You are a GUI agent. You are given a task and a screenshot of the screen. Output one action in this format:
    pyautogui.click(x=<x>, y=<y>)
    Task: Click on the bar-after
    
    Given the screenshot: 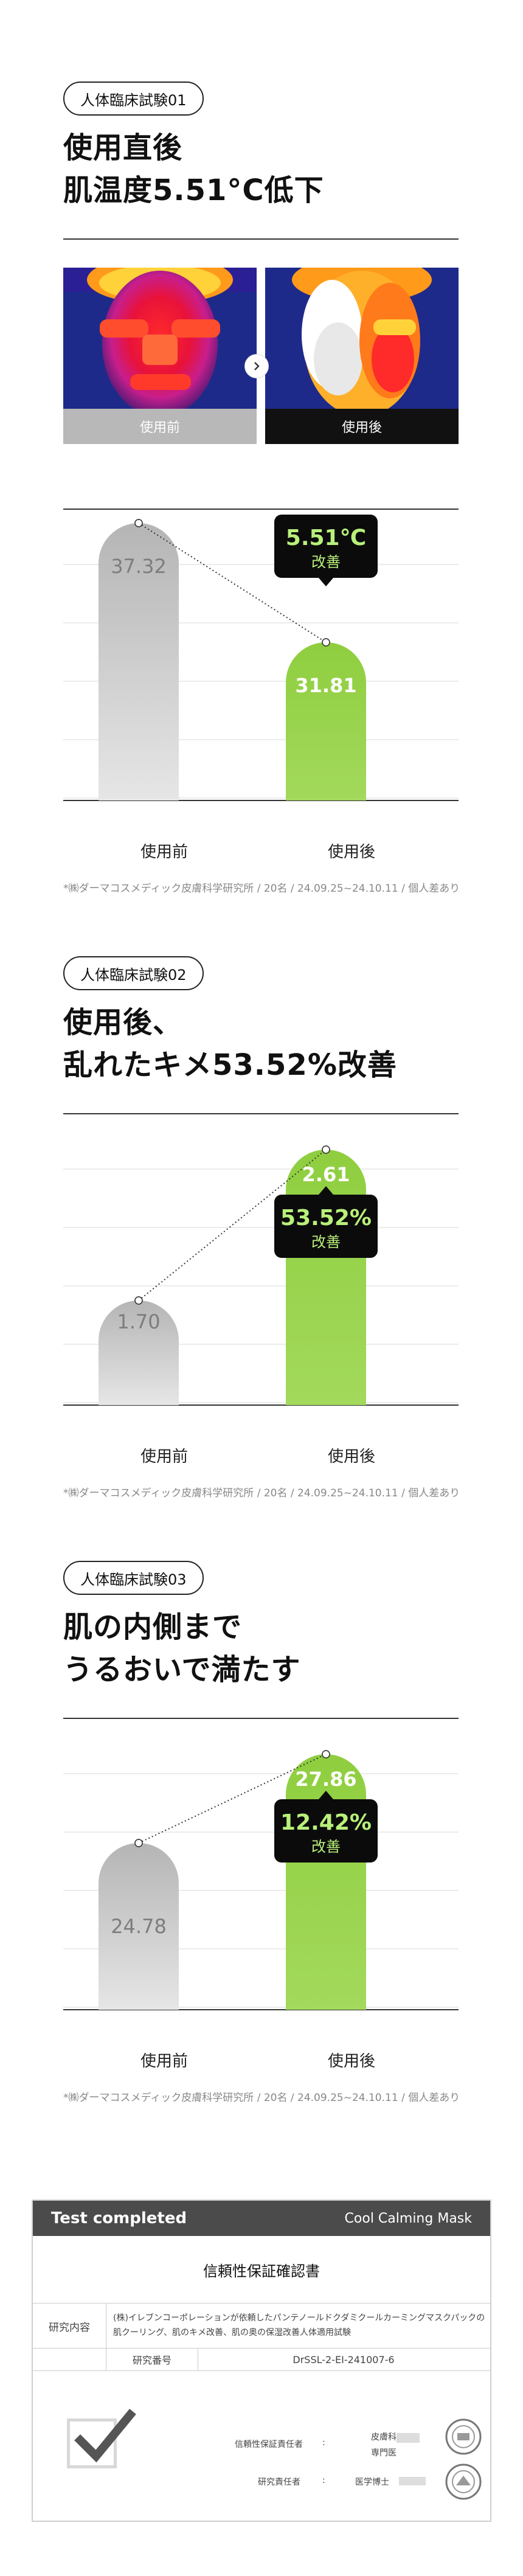 What is the action you would take?
    pyautogui.click(x=326, y=721)
    